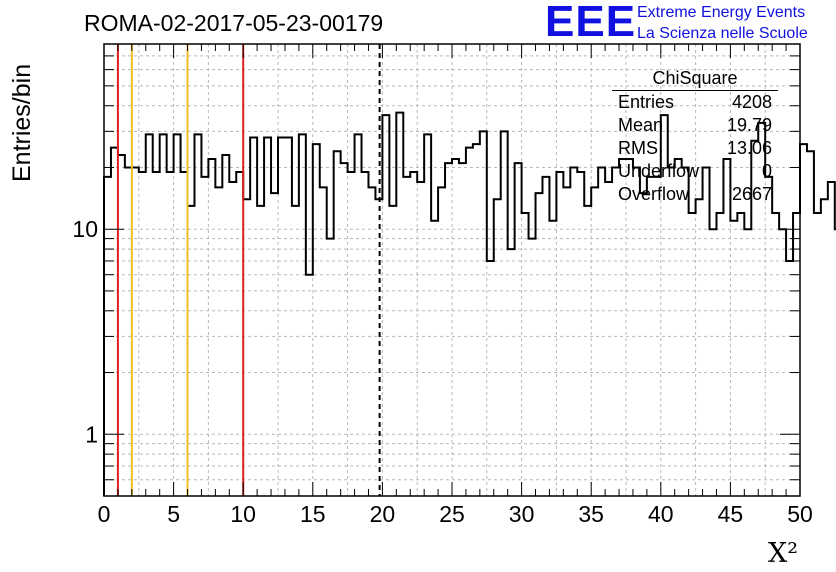 The height and width of the screenshot is (572, 836). What do you see at coordinates (751, 102) in the screenshot?
I see `stats-value: 4208` at bounding box center [751, 102].